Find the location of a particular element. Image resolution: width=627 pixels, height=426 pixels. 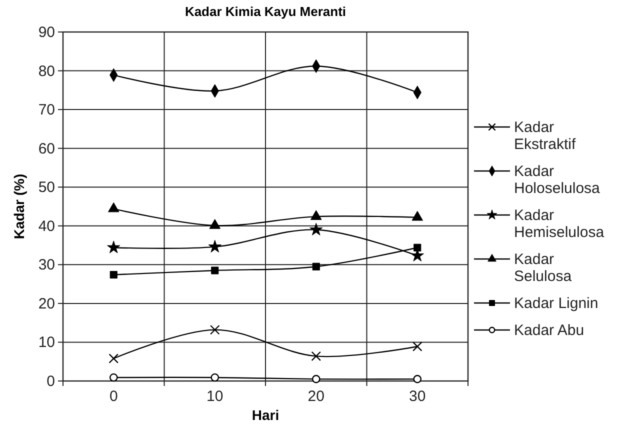

legend-label: Kadar Ekstraktif is located at coordinates (545, 136).